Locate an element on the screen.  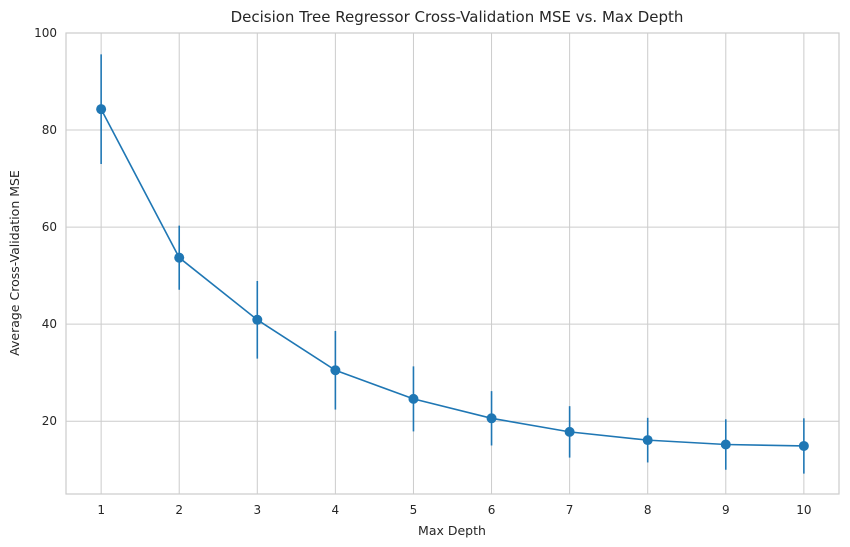
x-tick-label: 4 is located at coordinates (336, 510).